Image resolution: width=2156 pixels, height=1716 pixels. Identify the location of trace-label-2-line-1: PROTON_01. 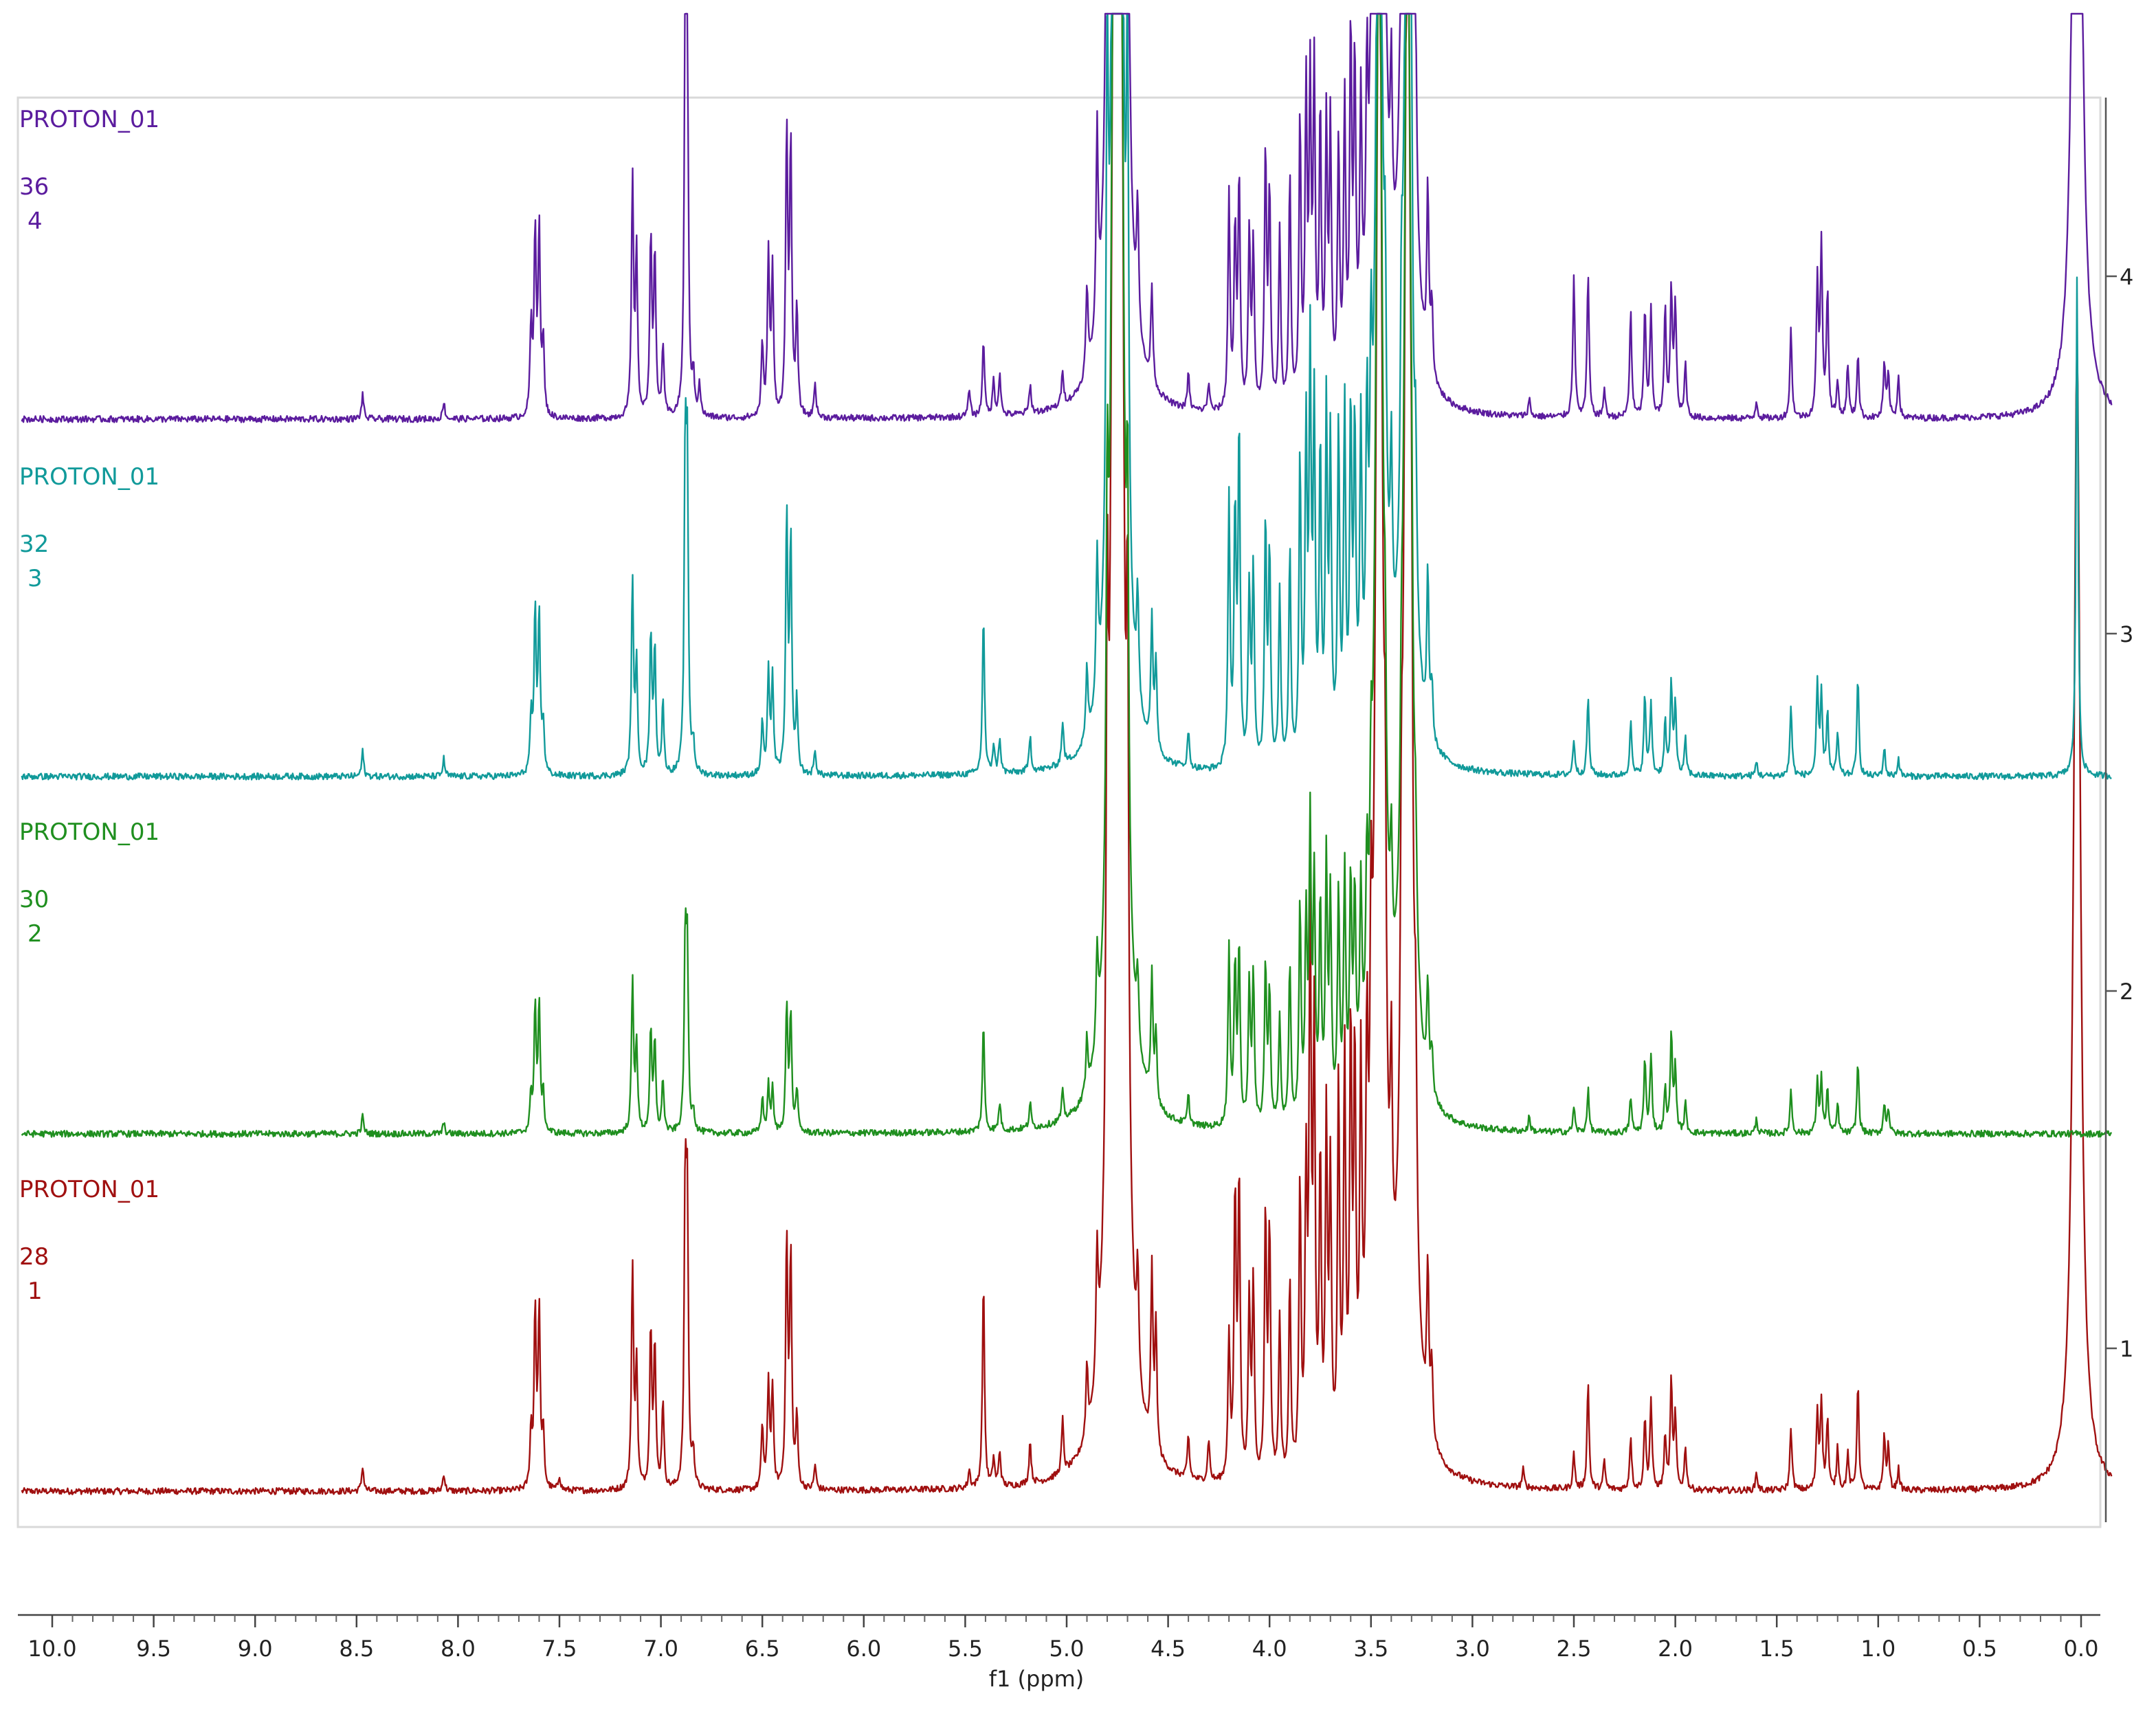
(89, 832).